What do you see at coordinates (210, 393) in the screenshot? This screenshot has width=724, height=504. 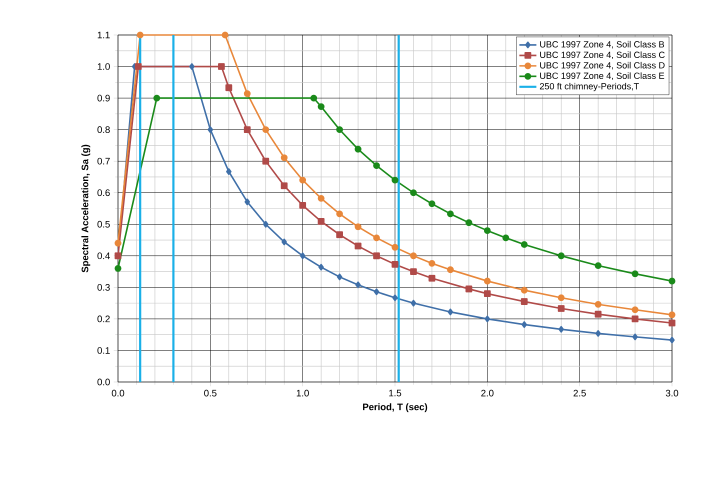 I see `x-tick-label: 0.5` at bounding box center [210, 393].